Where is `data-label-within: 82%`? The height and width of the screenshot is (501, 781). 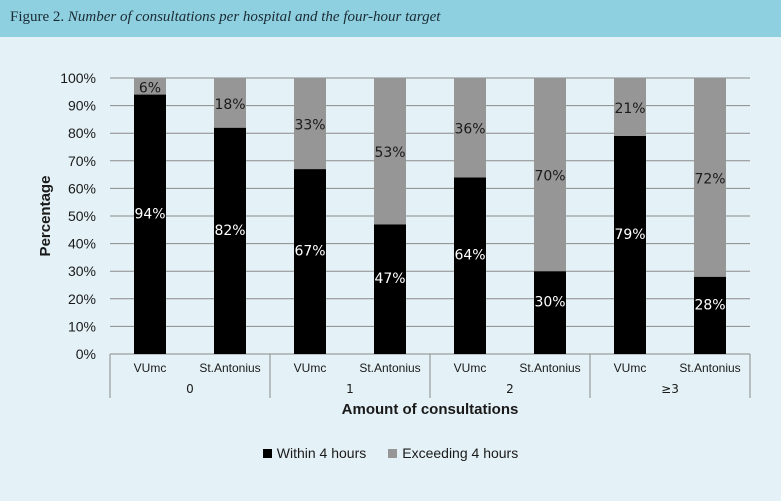
data-label-within: 82% is located at coordinates (229, 231).